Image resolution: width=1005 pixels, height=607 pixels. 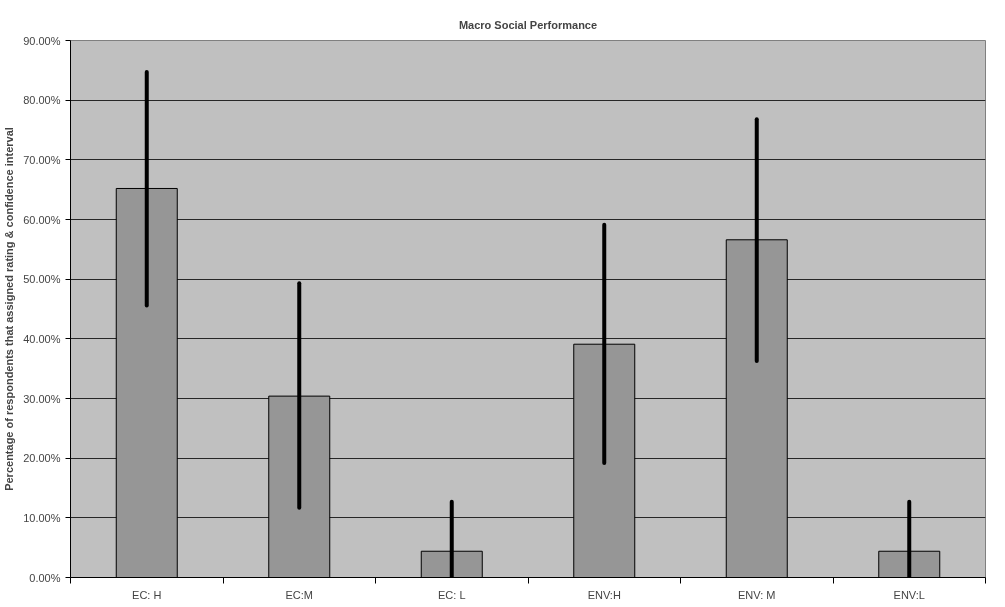 What do you see at coordinates (147, 594) in the screenshot?
I see `x-tick-label: EC: H` at bounding box center [147, 594].